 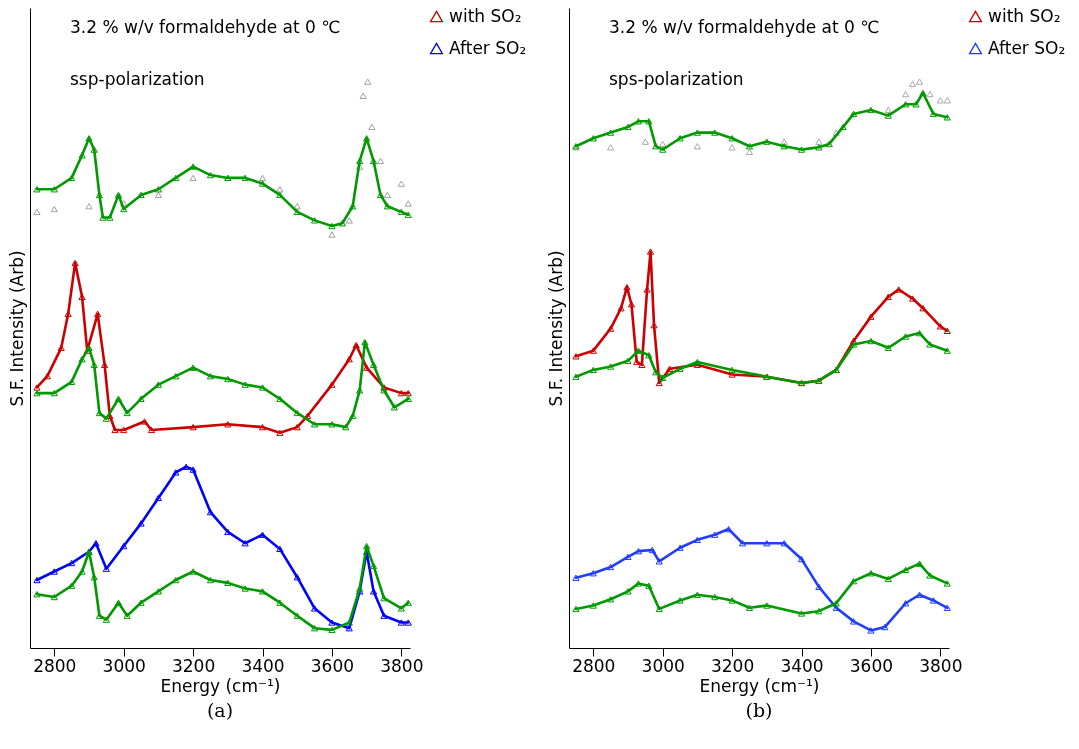 I want to click on text: (a), so click(x=220, y=710).